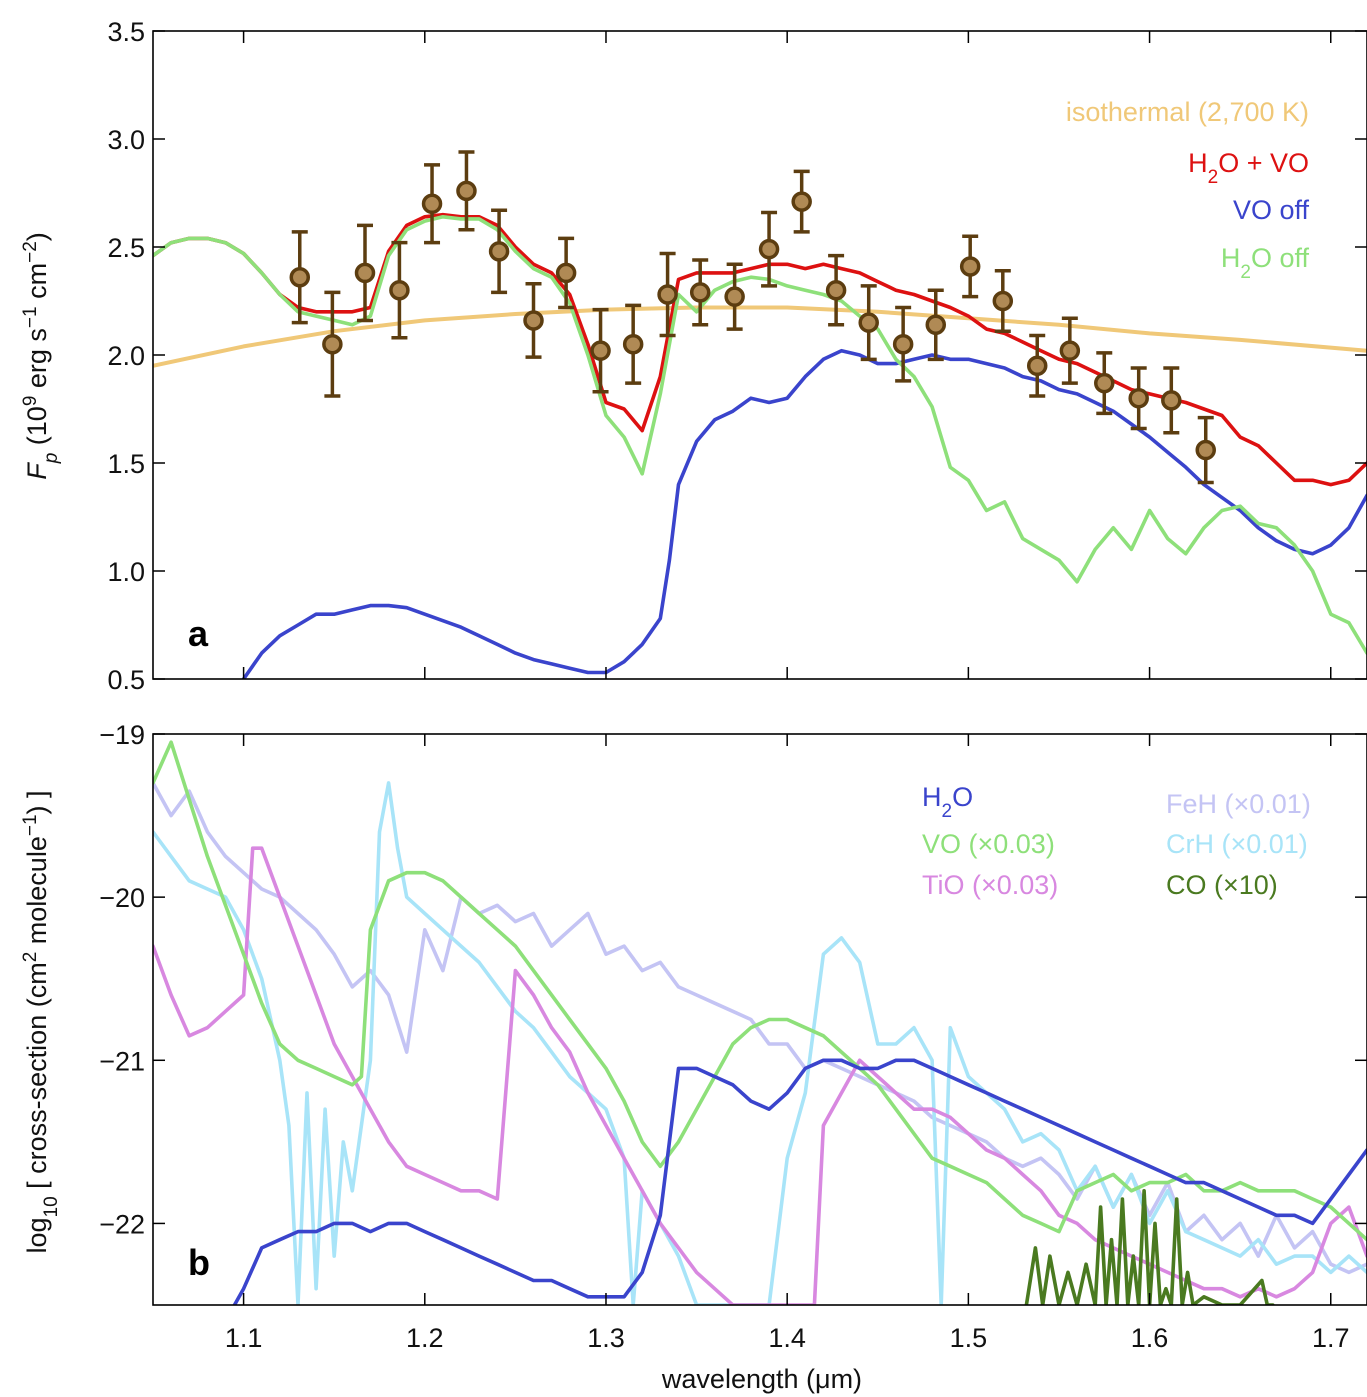 The height and width of the screenshot is (1397, 1367). I want to click on x-tick-label: 1.1, so click(244, 1338).